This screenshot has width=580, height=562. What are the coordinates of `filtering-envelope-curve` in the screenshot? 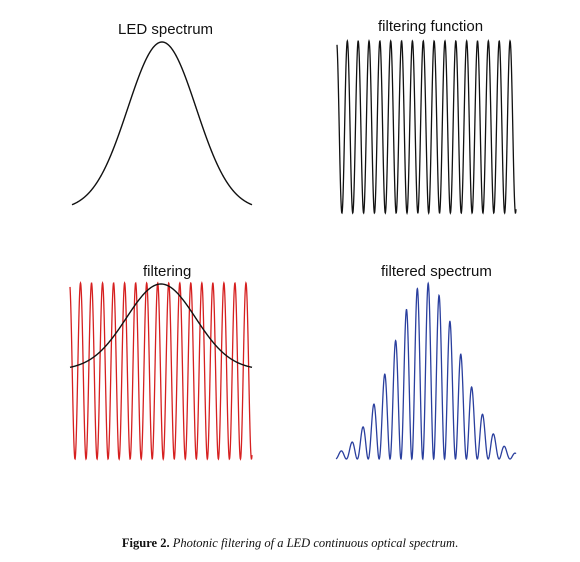 It's located at (161, 325).